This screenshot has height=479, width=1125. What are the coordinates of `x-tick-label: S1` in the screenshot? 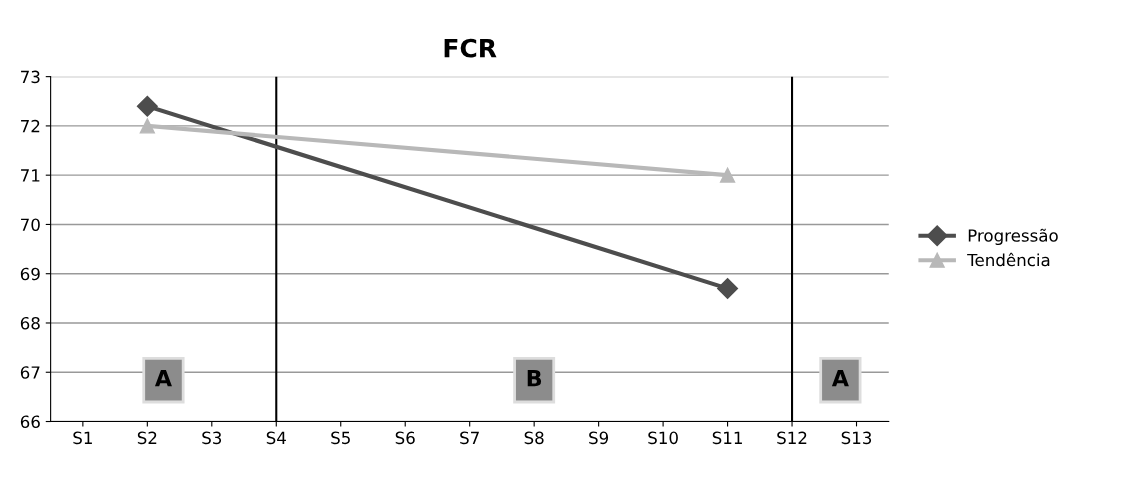 It's located at (82, 438).